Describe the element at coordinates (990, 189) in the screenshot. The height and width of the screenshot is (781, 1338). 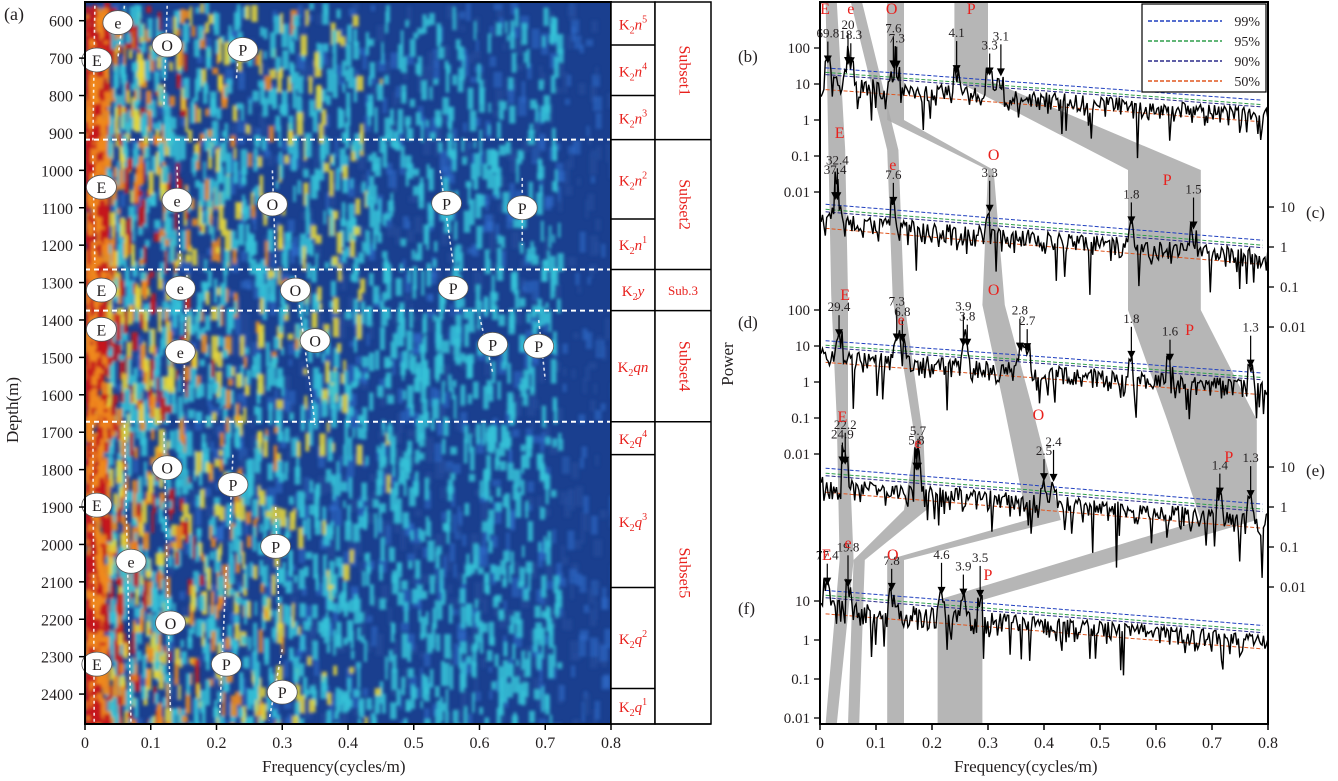
I see `peak-annotation: 3.3` at that location.